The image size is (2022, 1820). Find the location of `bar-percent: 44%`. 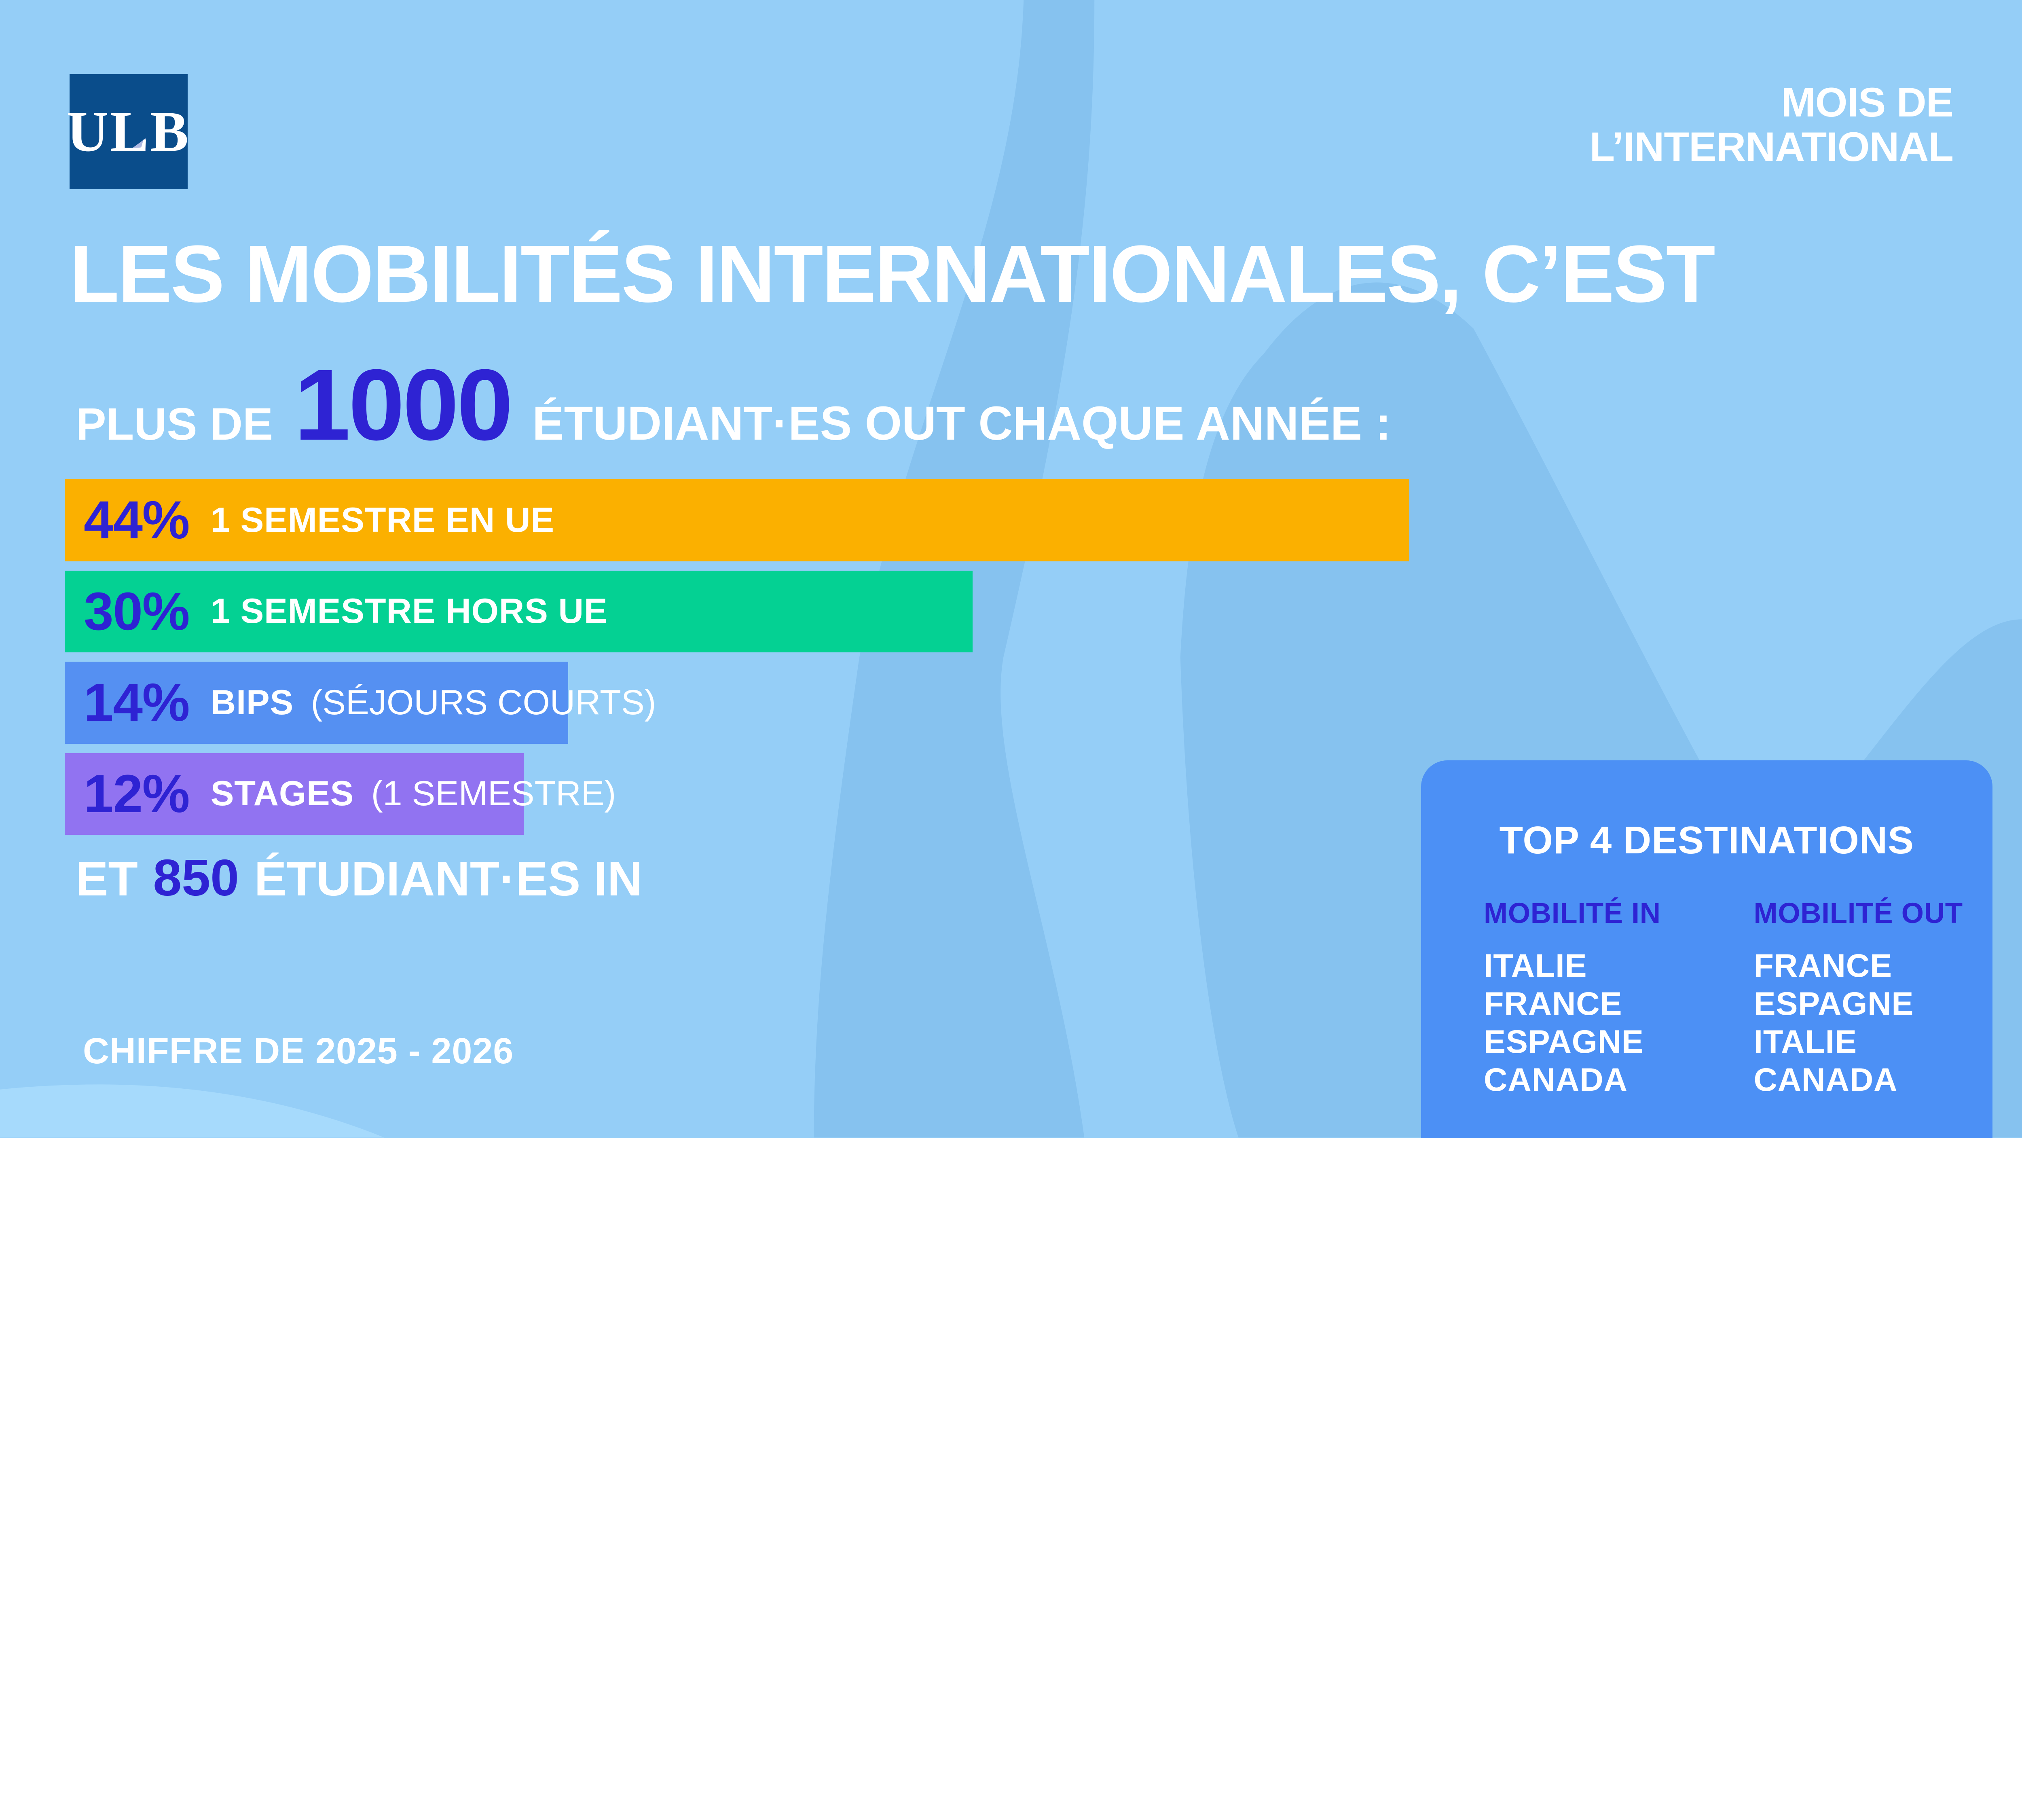

bar-percent: 44% is located at coordinates (137, 520).